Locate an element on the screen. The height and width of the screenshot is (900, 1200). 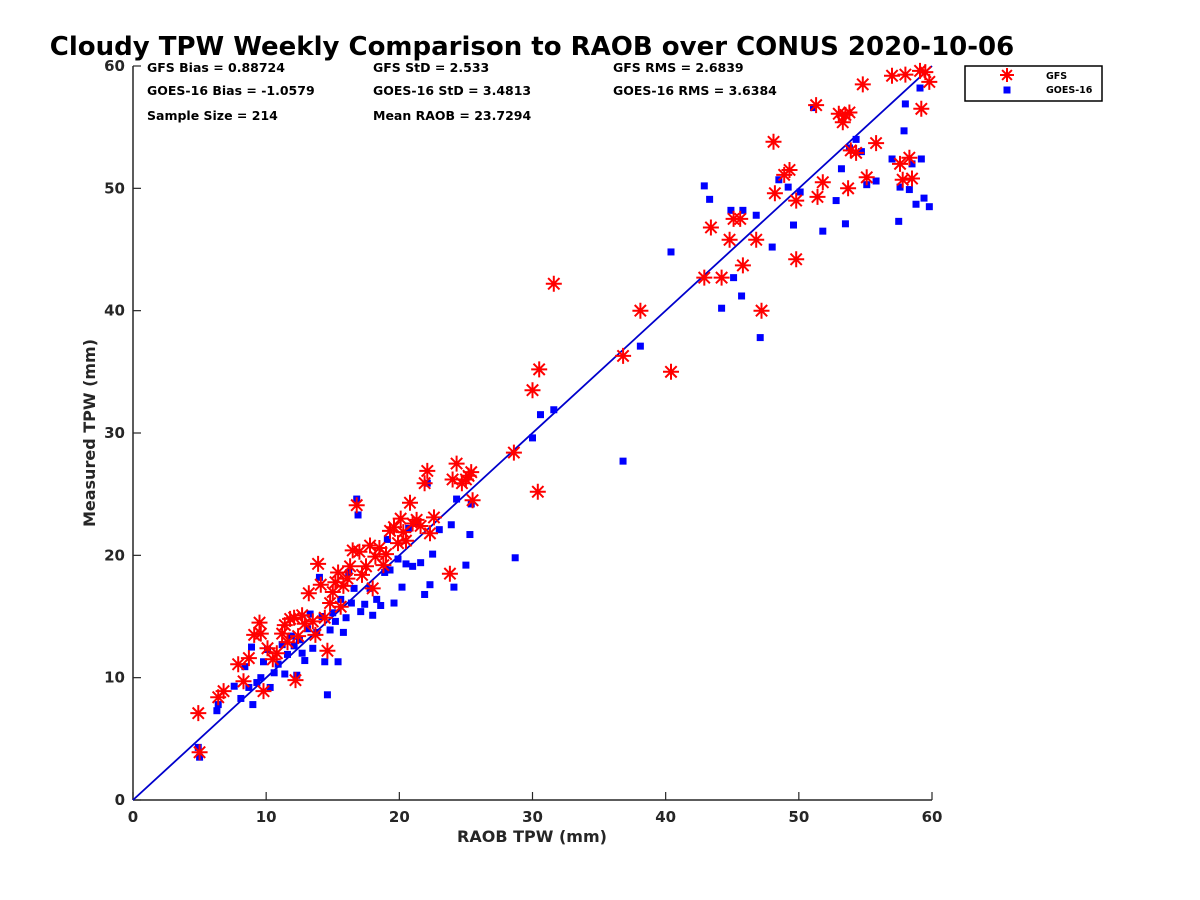
stat-goes-bias: GOES-16 Bias = -1.0579 is located at coordinates (231, 90).